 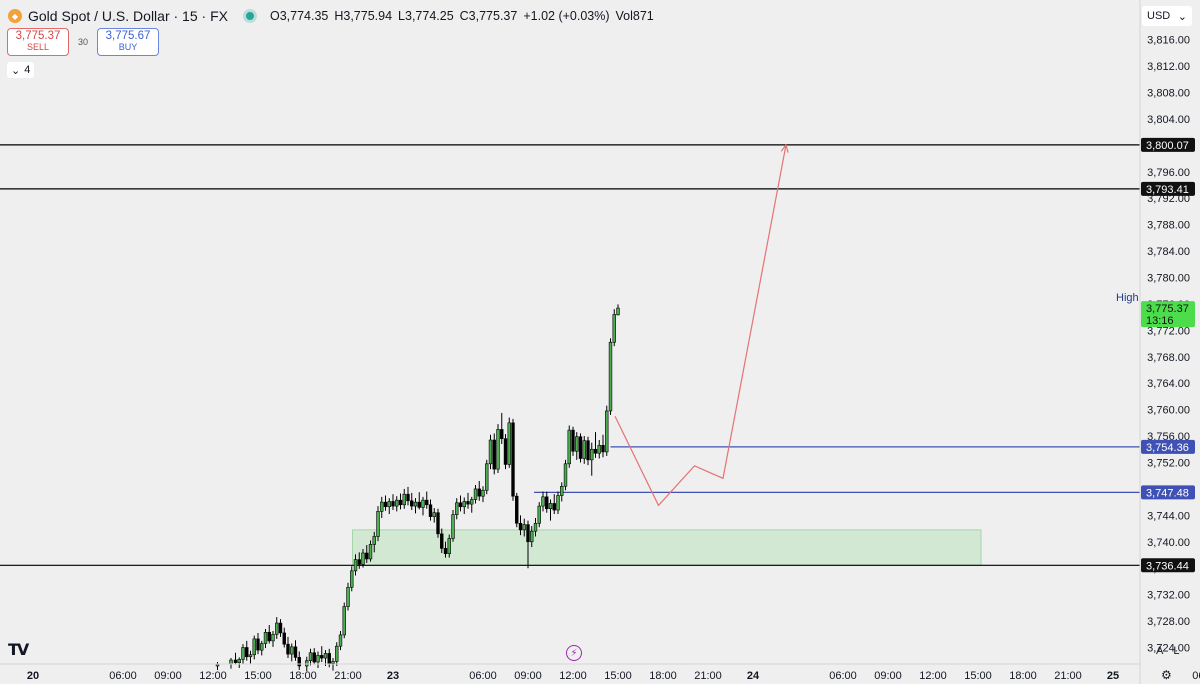 I want to click on log-scale-button: L, so click(x=1176, y=651).